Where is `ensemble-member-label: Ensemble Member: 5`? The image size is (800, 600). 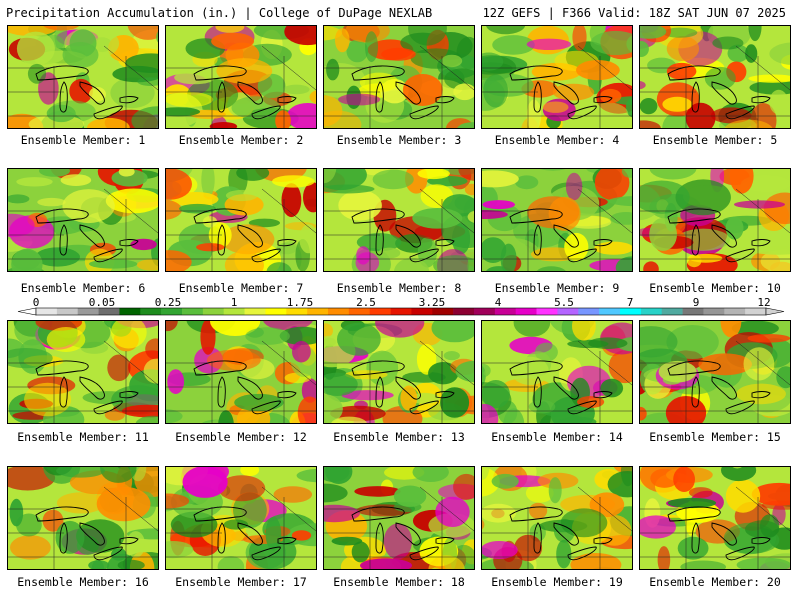
ensemble-member-label: Ensemble Member: 5 is located at coordinates (715, 140).